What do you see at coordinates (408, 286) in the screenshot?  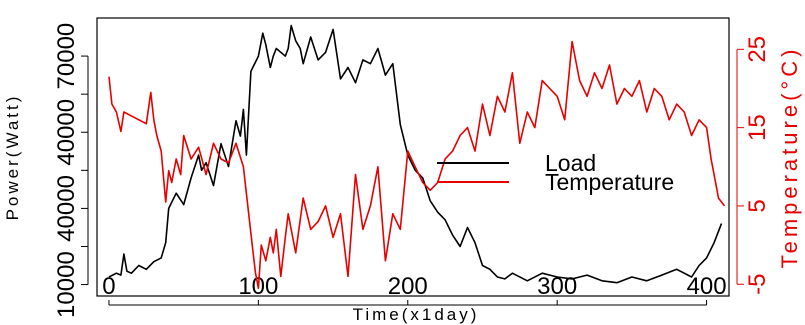 I see `x-tick-label: 200` at bounding box center [408, 286].